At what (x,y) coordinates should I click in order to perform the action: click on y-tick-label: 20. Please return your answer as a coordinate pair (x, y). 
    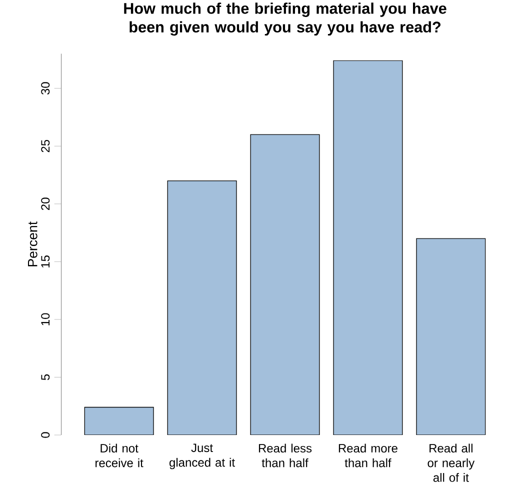
    Looking at the image, I should click on (45, 204).